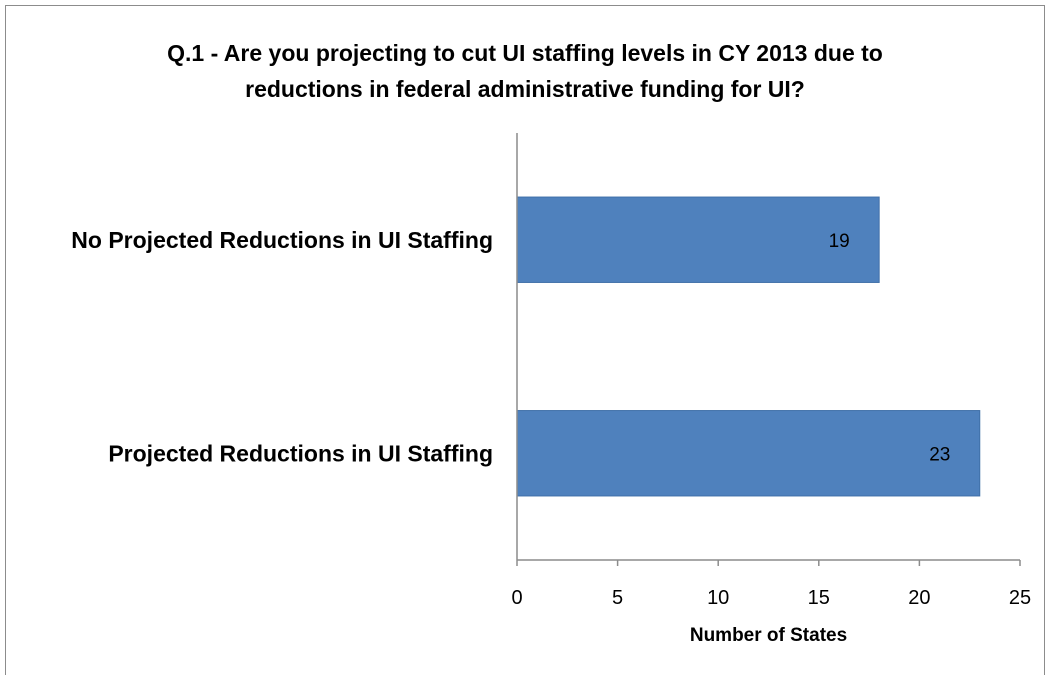 The width and height of the screenshot is (1050, 675). I want to click on category-label: No Projected Reductions in UI Staffing, so click(282, 240).